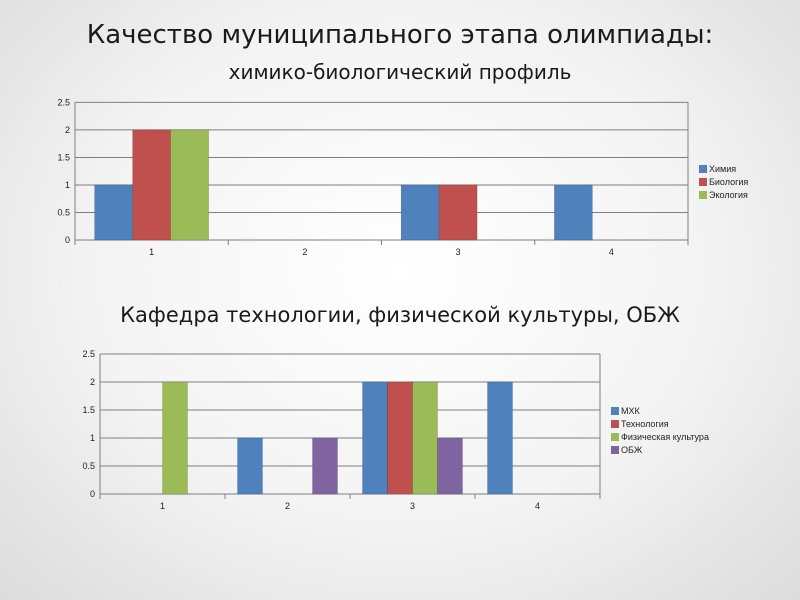 The width and height of the screenshot is (800, 600). What do you see at coordinates (632, 450) in the screenshot?
I see `legend-label: ОБЖ` at bounding box center [632, 450].